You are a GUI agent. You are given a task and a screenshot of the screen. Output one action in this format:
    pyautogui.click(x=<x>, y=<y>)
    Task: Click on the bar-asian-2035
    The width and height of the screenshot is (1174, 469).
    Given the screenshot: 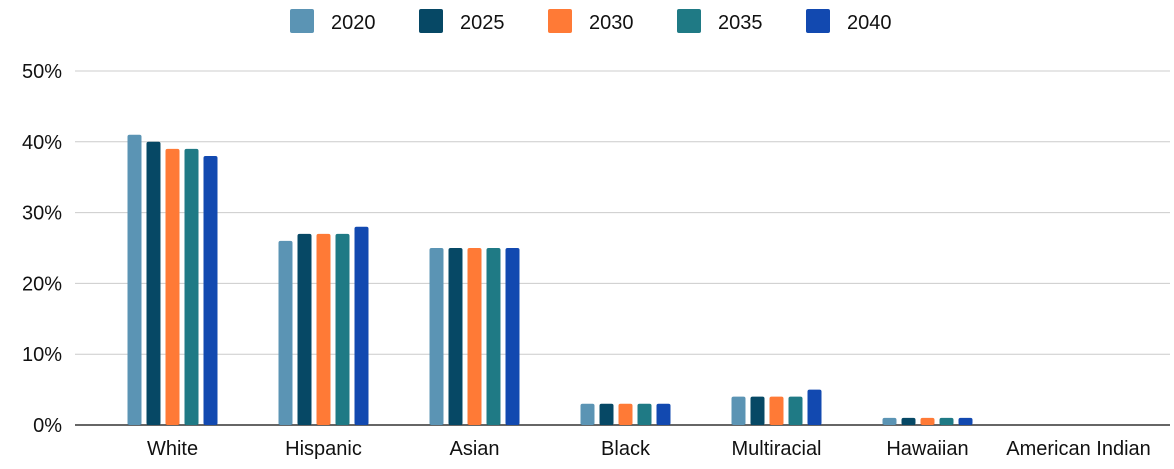 What is the action you would take?
    pyautogui.click(x=493, y=336)
    